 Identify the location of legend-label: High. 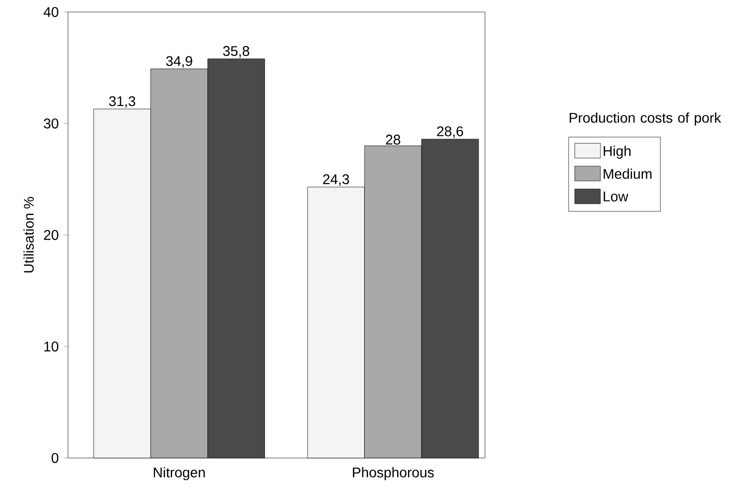
(617, 152).